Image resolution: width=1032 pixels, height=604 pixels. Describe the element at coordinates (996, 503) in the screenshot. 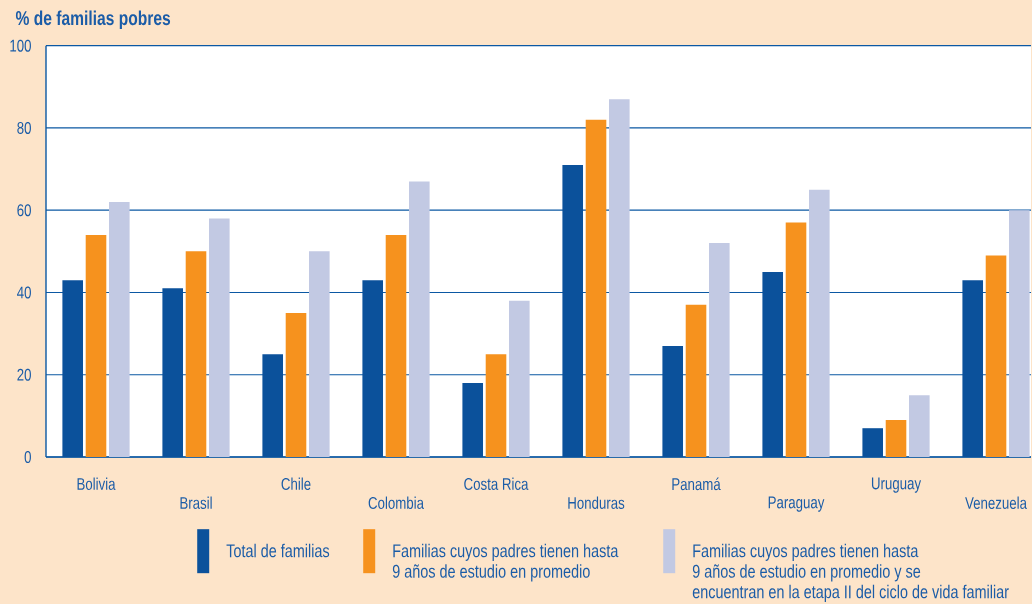

I see `x-tick-label: Venezuela` at that location.